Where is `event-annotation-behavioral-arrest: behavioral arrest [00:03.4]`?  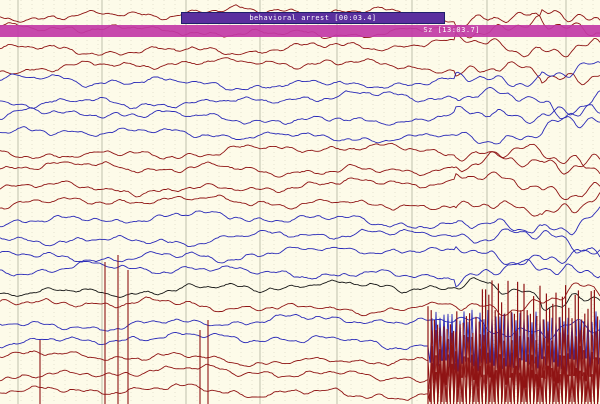 event-annotation-behavioral-arrest: behavioral arrest [00:03.4] is located at coordinates (313, 18).